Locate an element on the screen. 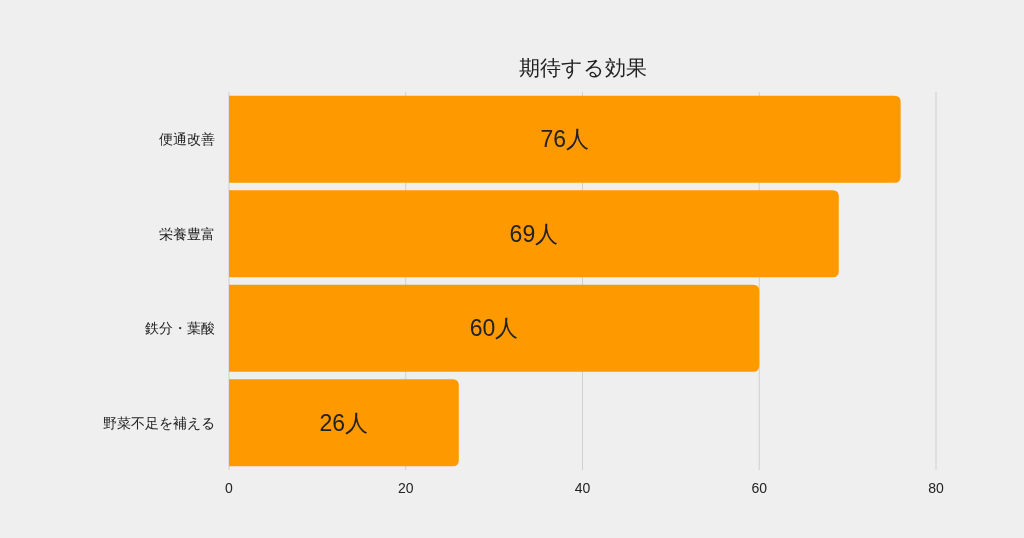  x-tick-label: 80 is located at coordinates (936, 488).